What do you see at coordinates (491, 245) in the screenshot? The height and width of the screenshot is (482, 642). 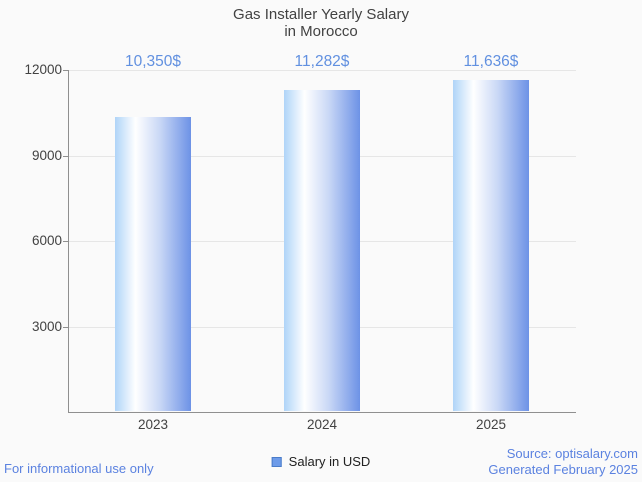 I see `bar-2025` at bounding box center [491, 245].